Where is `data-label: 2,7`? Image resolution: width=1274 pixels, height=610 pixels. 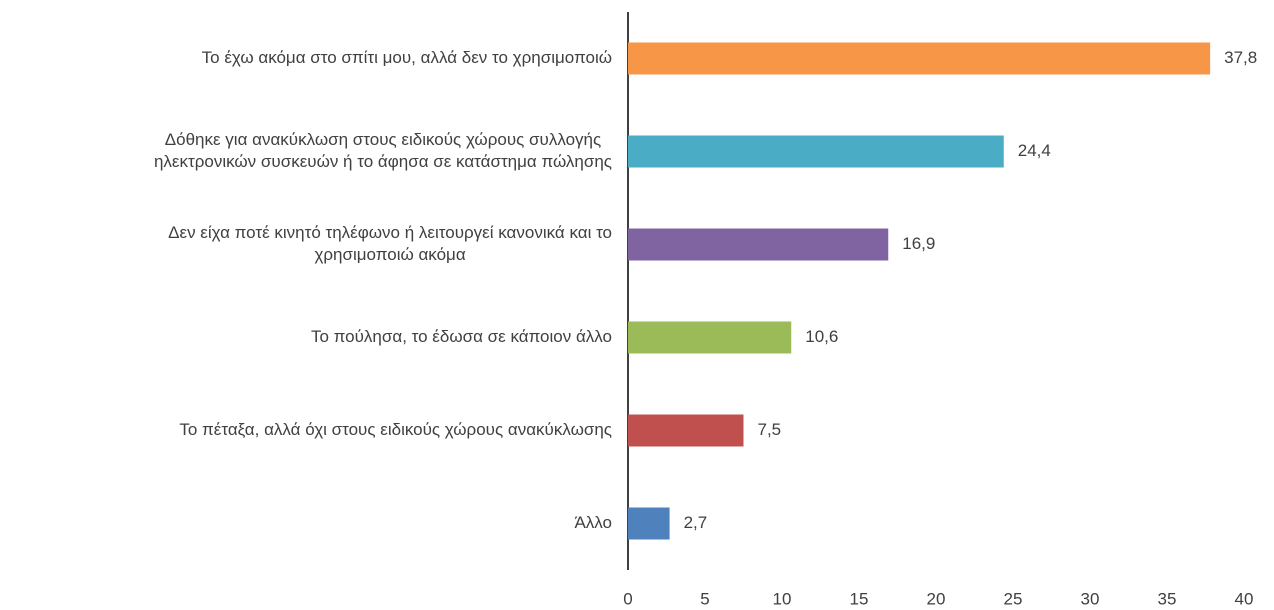
data-label: 2,7 is located at coordinates (696, 522).